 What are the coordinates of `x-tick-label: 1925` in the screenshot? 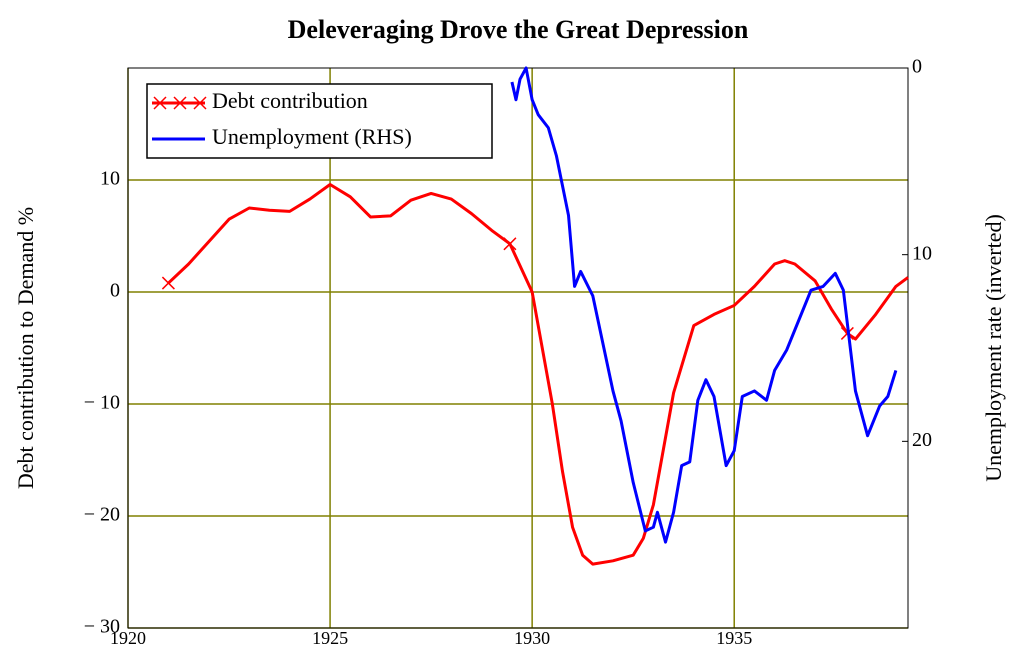 It's located at (330, 638).